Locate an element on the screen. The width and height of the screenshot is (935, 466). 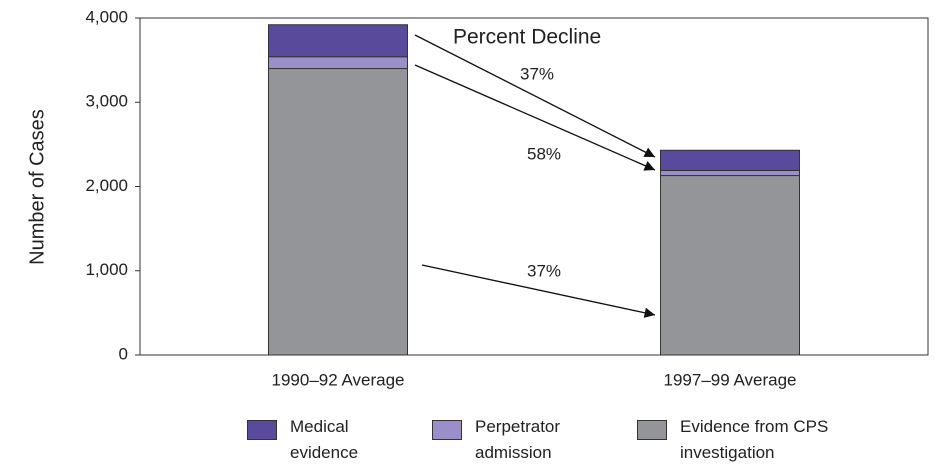
annotation: 58% is located at coordinates (544, 153).